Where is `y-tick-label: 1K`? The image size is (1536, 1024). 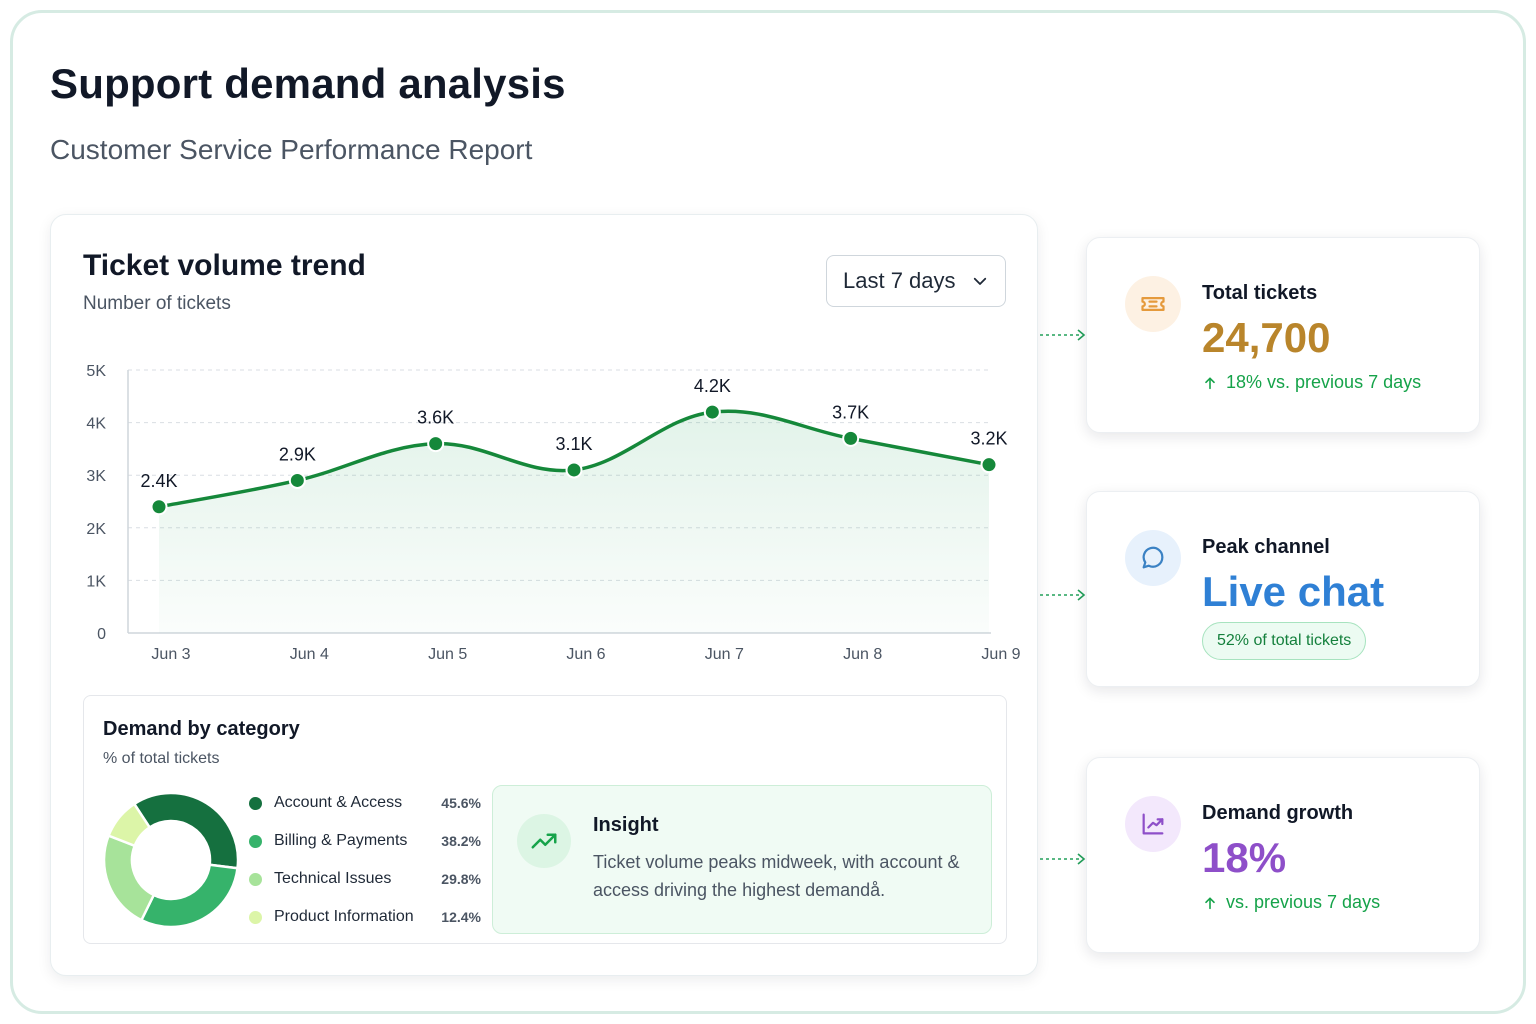
y-tick-label: 1K is located at coordinates (96, 581).